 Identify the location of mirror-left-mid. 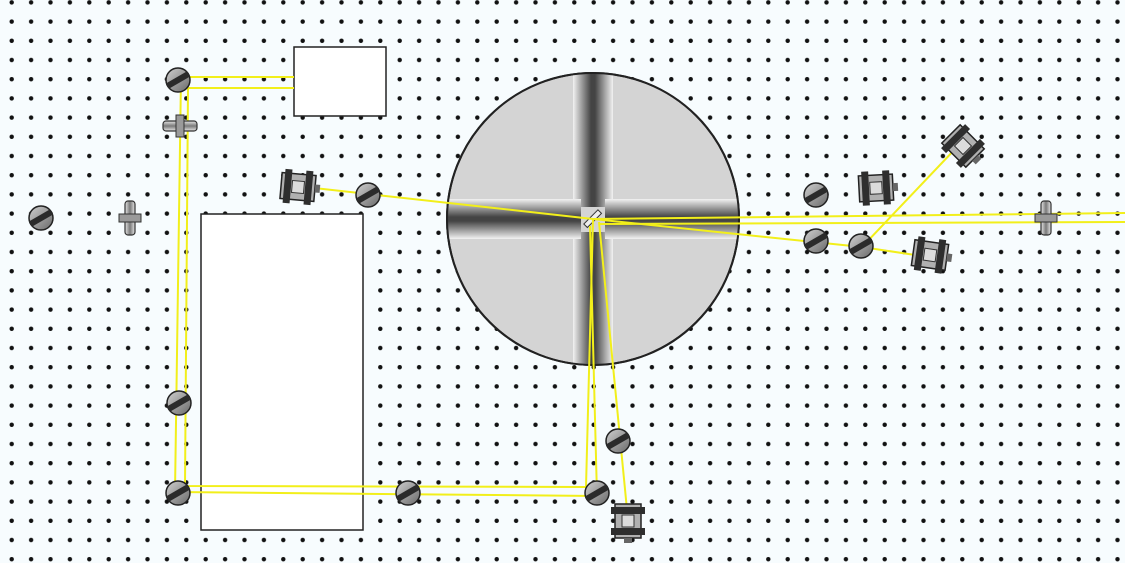
(179, 403).